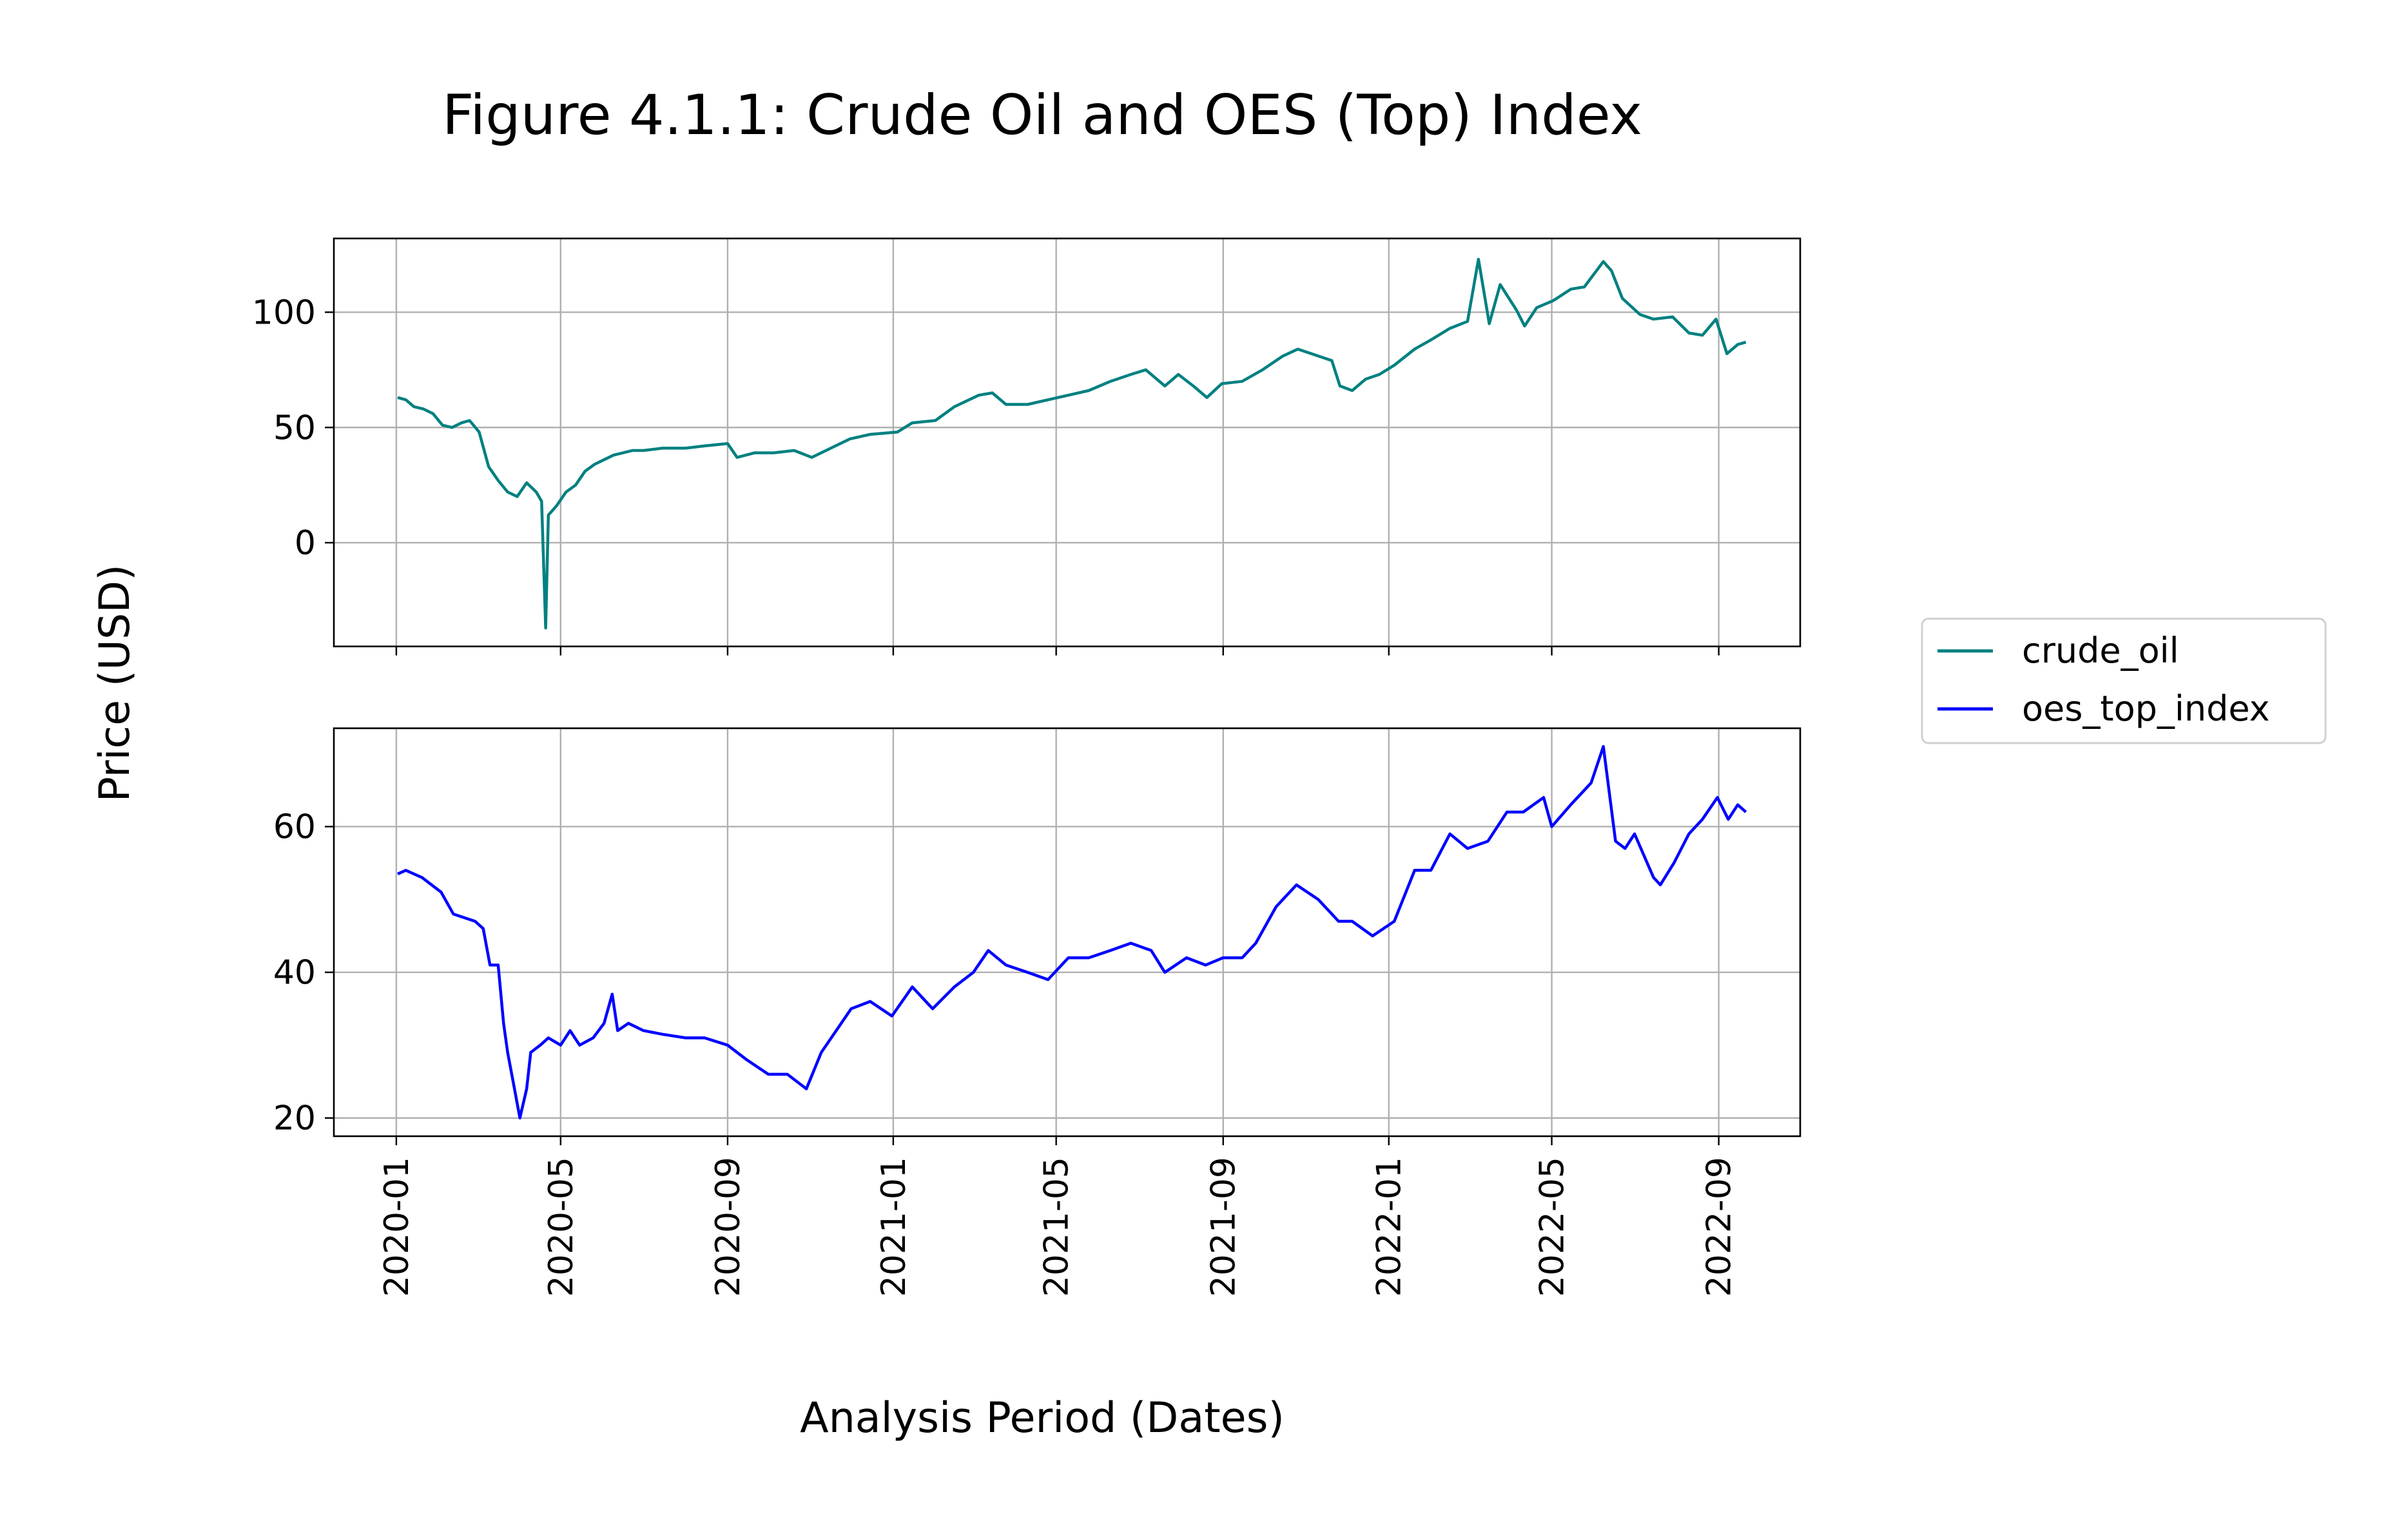  Describe the element at coordinates (115, 684) in the screenshot. I see `y-axis-label: Price (USD)` at that location.